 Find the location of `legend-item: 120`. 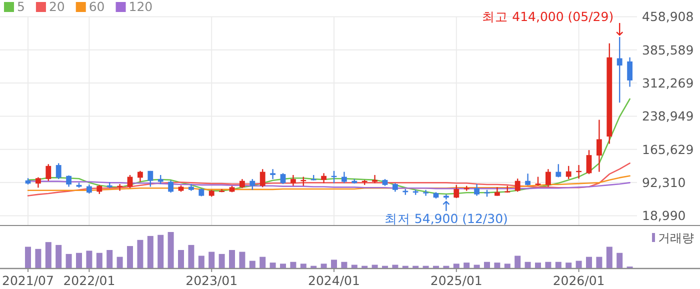

legend-item: 120 is located at coordinates (134, 7).